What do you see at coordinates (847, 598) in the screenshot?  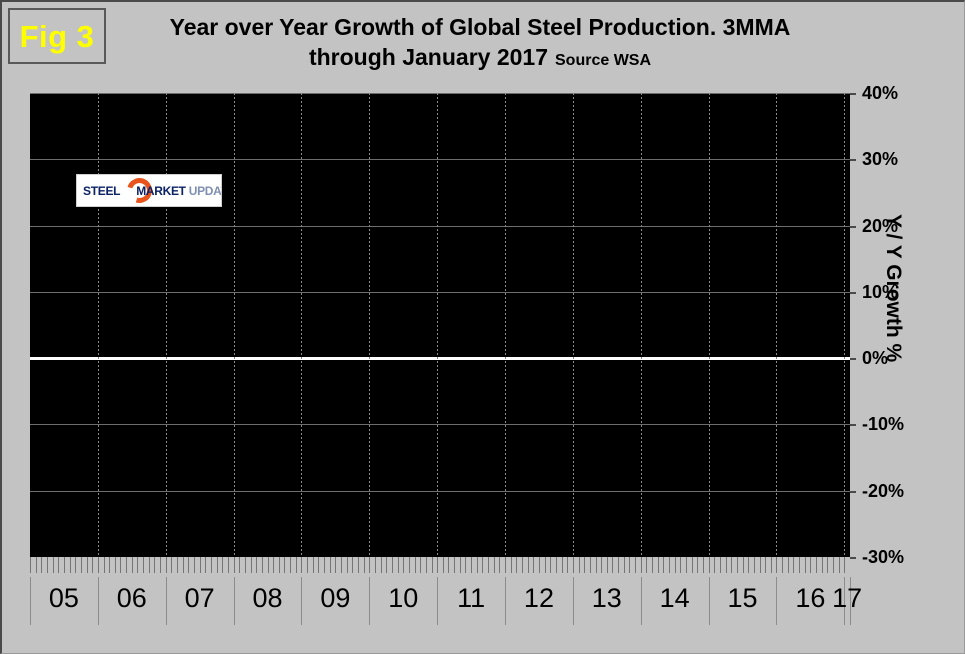 I see `x-axis-year-label: 17` at bounding box center [847, 598].